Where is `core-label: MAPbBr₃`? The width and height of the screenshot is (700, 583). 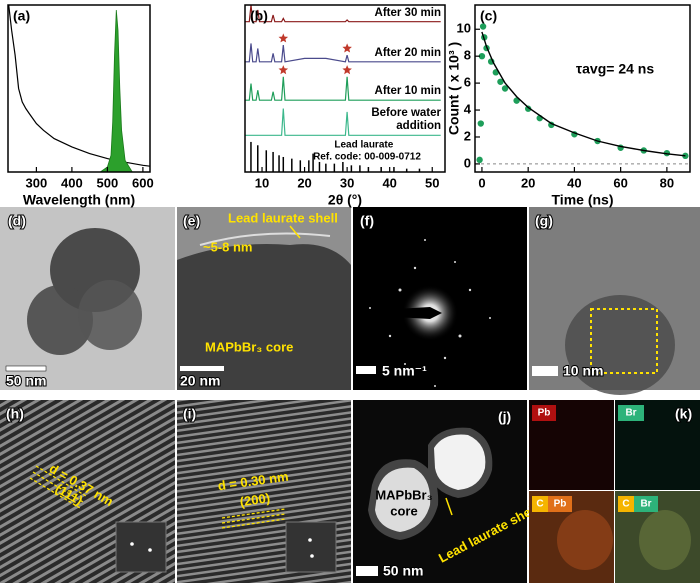
core-label: MAPbBr₃ is located at coordinates (403, 494).